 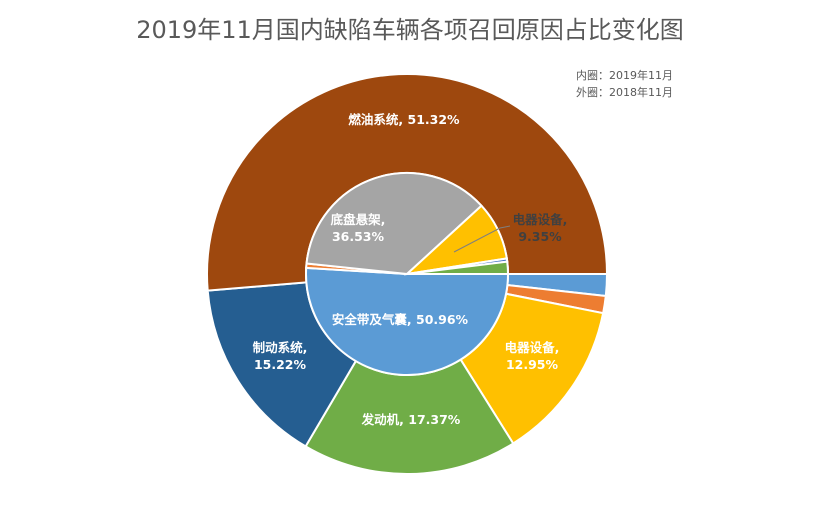 What do you see at coordinates (411, 419) in the screenshot?
I see `outer-label-3: 发动机, 17.37%` at bounding box center [411, 419].